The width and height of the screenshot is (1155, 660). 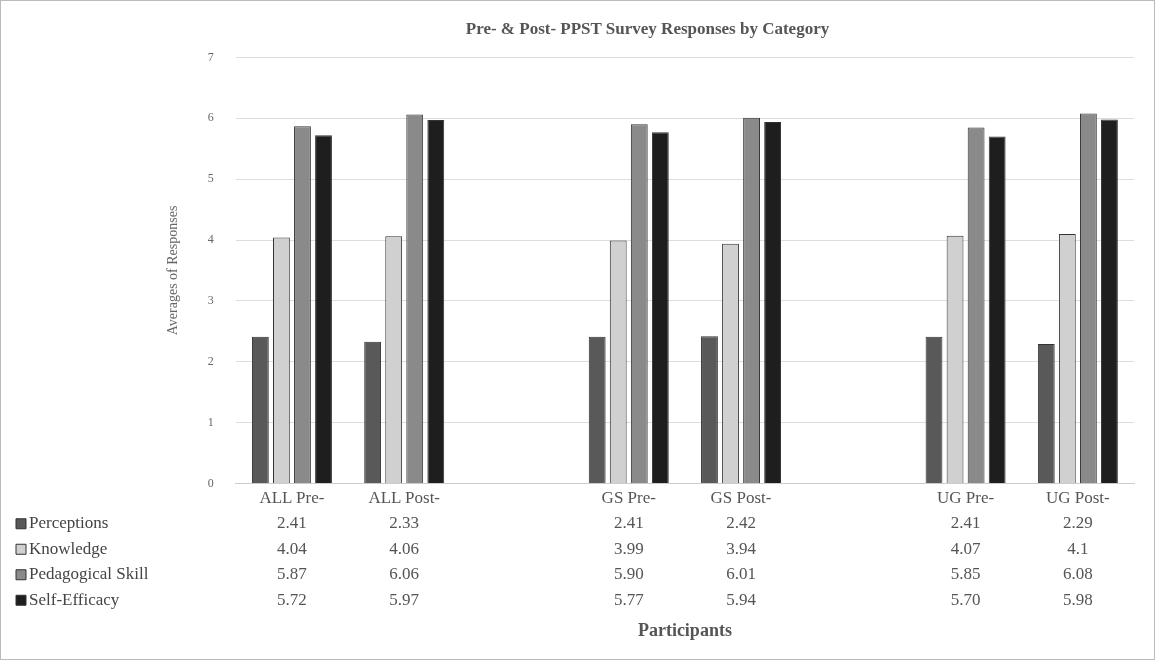 I want to click on data-label: 5.72, so click(x=292, y=599).